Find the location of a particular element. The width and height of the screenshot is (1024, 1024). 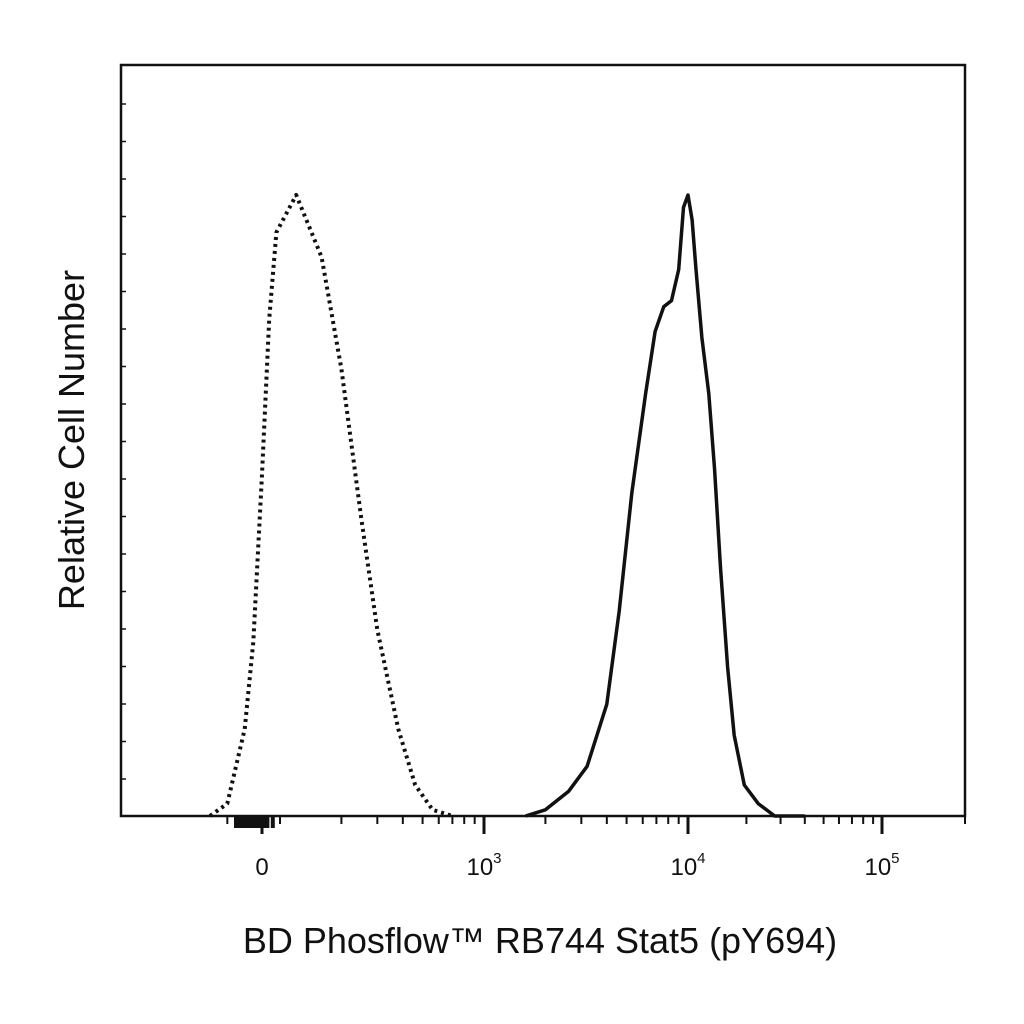

x-axis-tick-labels: 0 10³ 10⁴ 10⁵ is located at coordinates (577, 865).